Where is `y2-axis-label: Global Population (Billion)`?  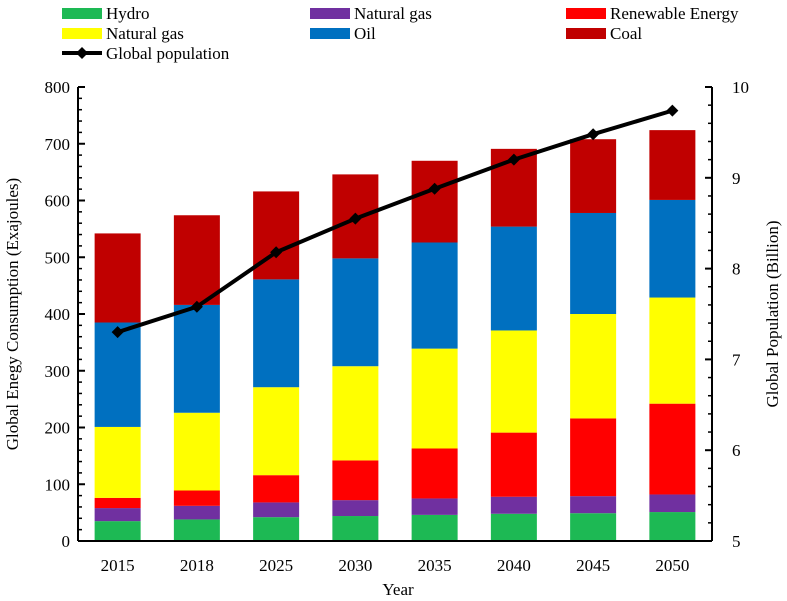
y2-axis-label: Global Population (Billion) is located at coordinates (772, 314).